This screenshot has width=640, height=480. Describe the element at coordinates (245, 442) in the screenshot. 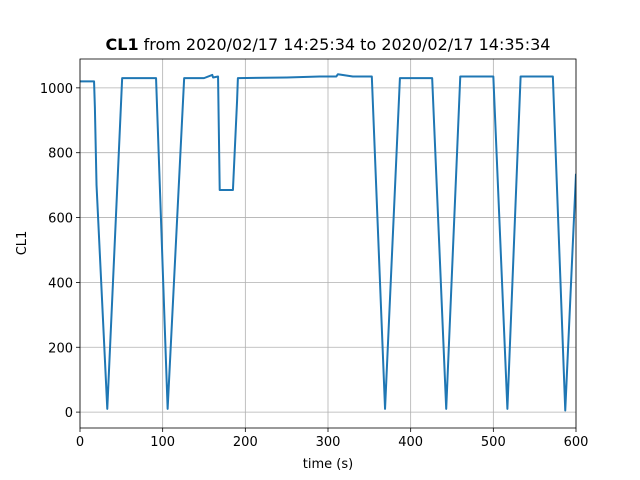

I see `x-tick-label: 200` at that location.